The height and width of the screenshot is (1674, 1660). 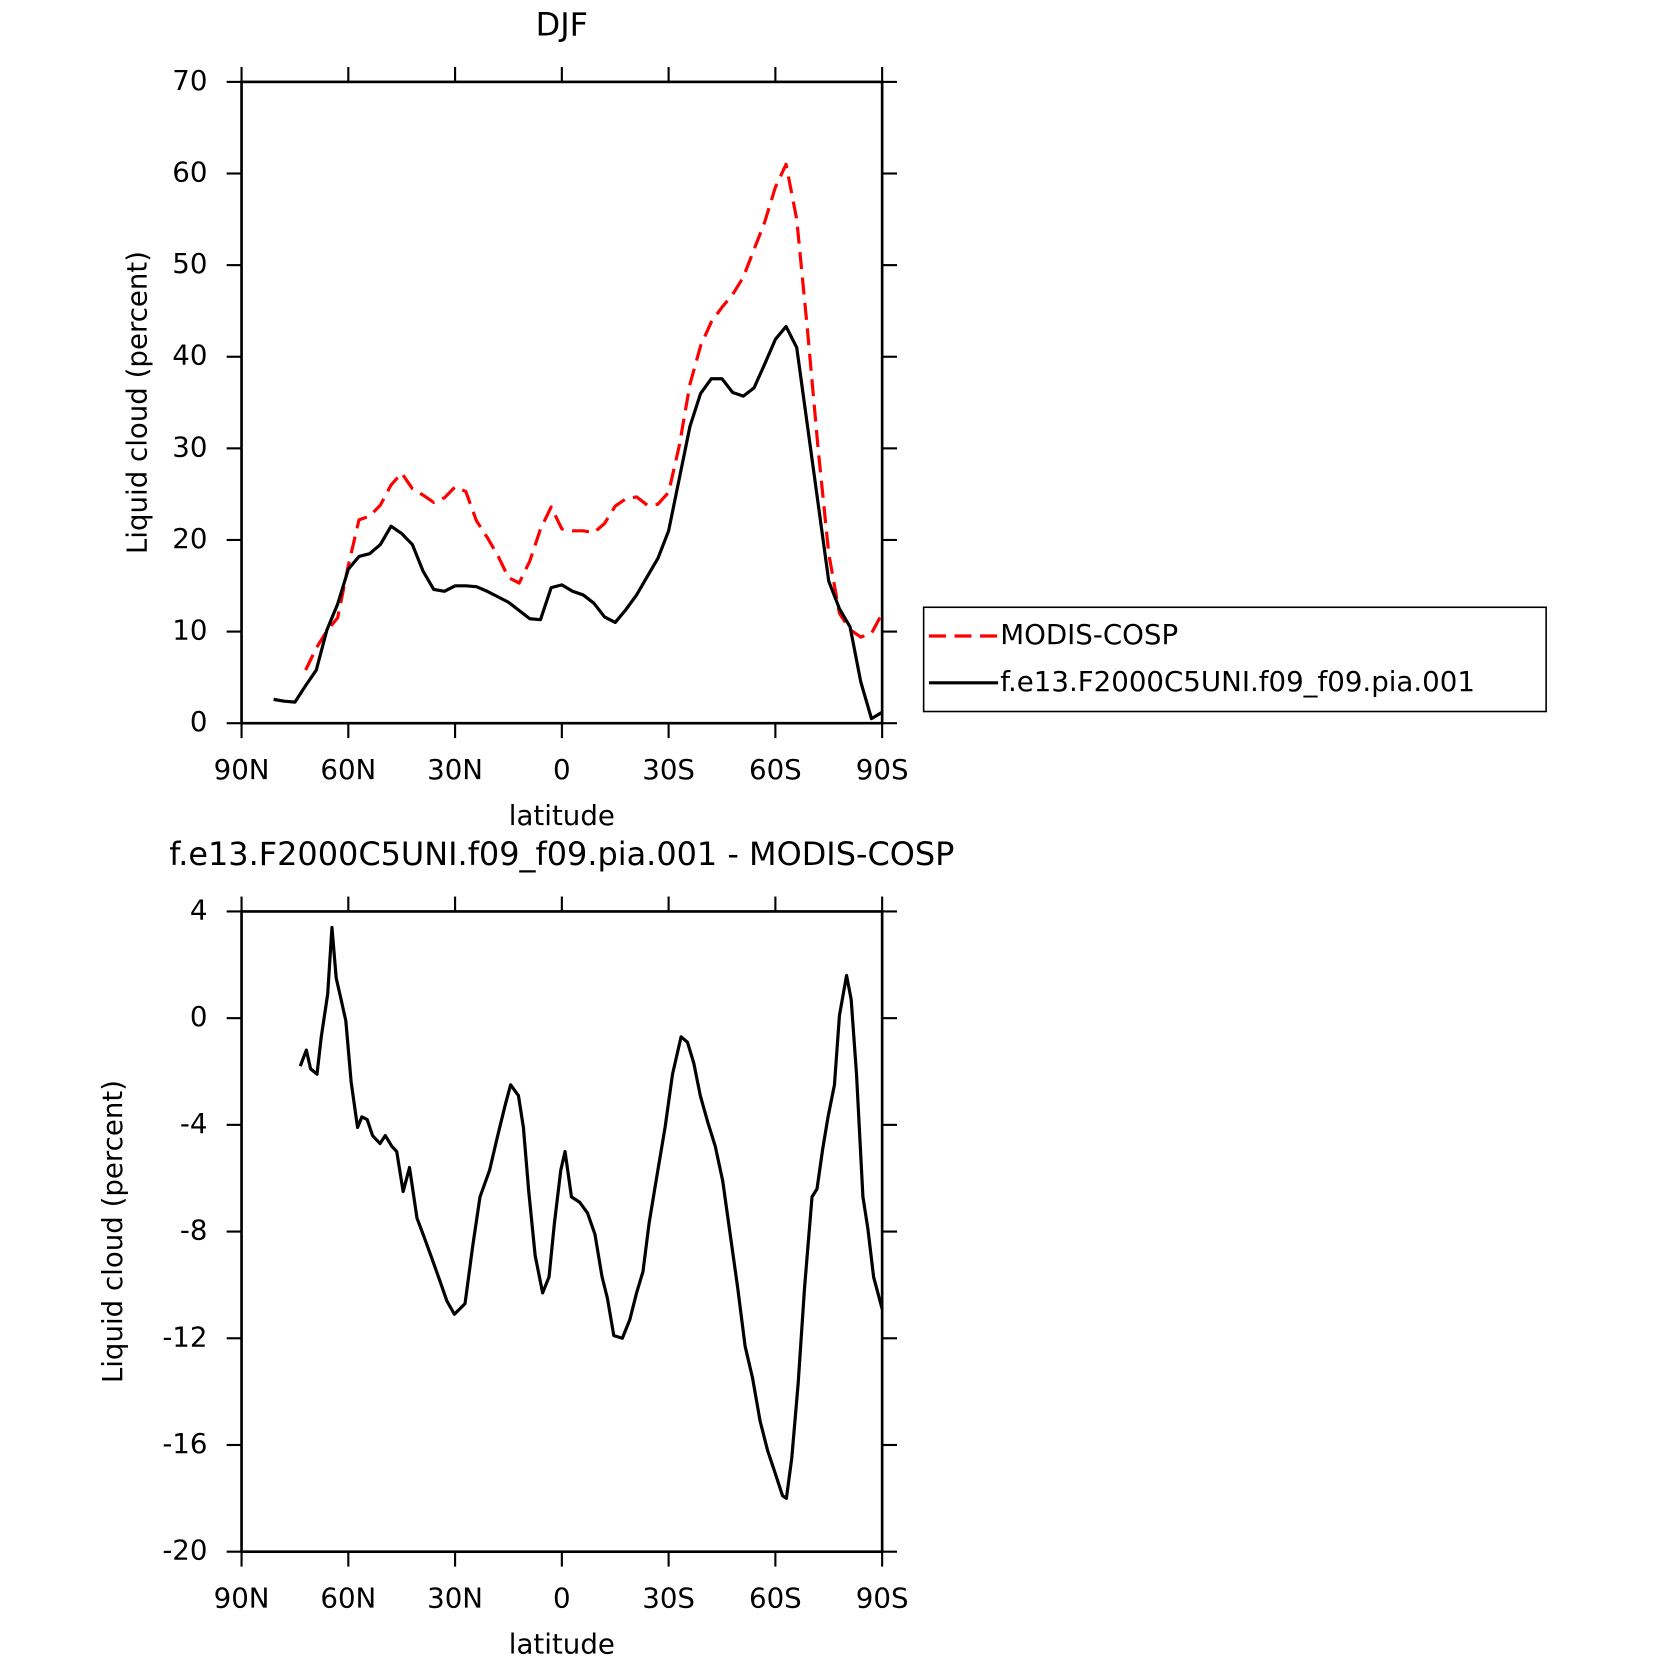 I want to click on y-tick-label: -12, so click(x=184, y=1336).